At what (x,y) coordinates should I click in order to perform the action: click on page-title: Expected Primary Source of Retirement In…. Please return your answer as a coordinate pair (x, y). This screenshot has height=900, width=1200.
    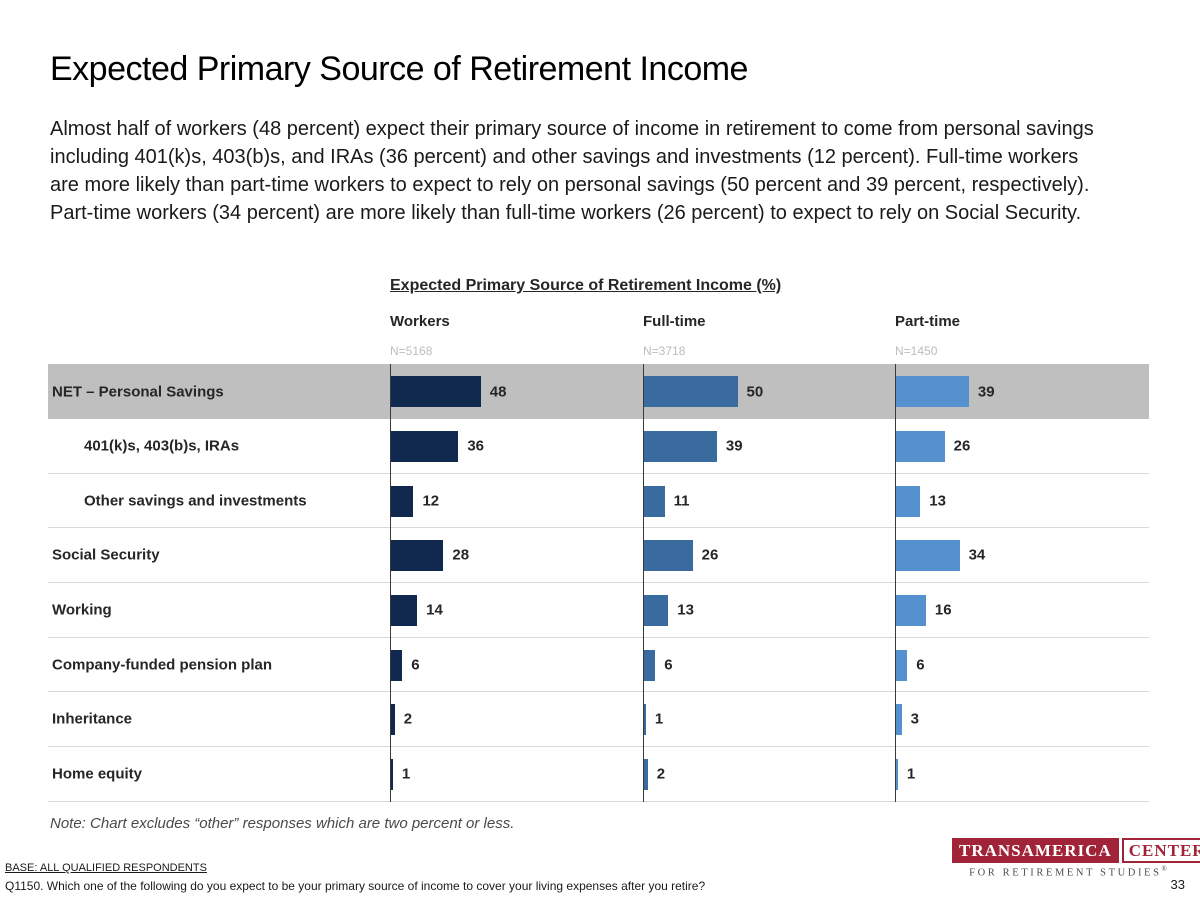
    Looking at the image, I should click on (399, 69).